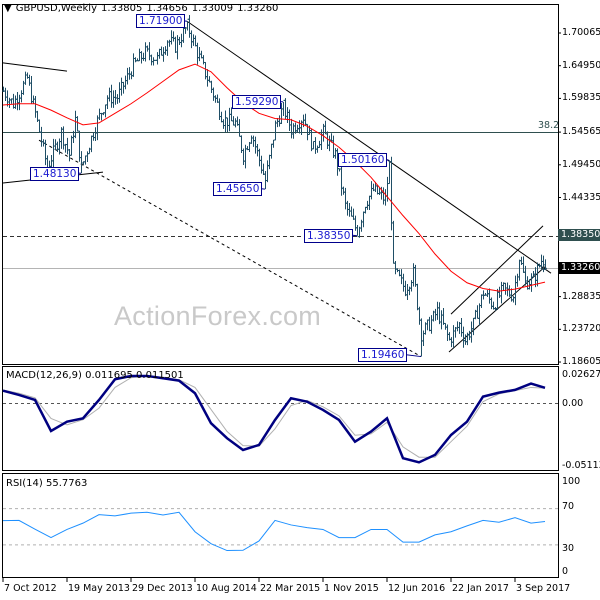  I want to click on triangle-down-icon: ▼, so click(8, 8).